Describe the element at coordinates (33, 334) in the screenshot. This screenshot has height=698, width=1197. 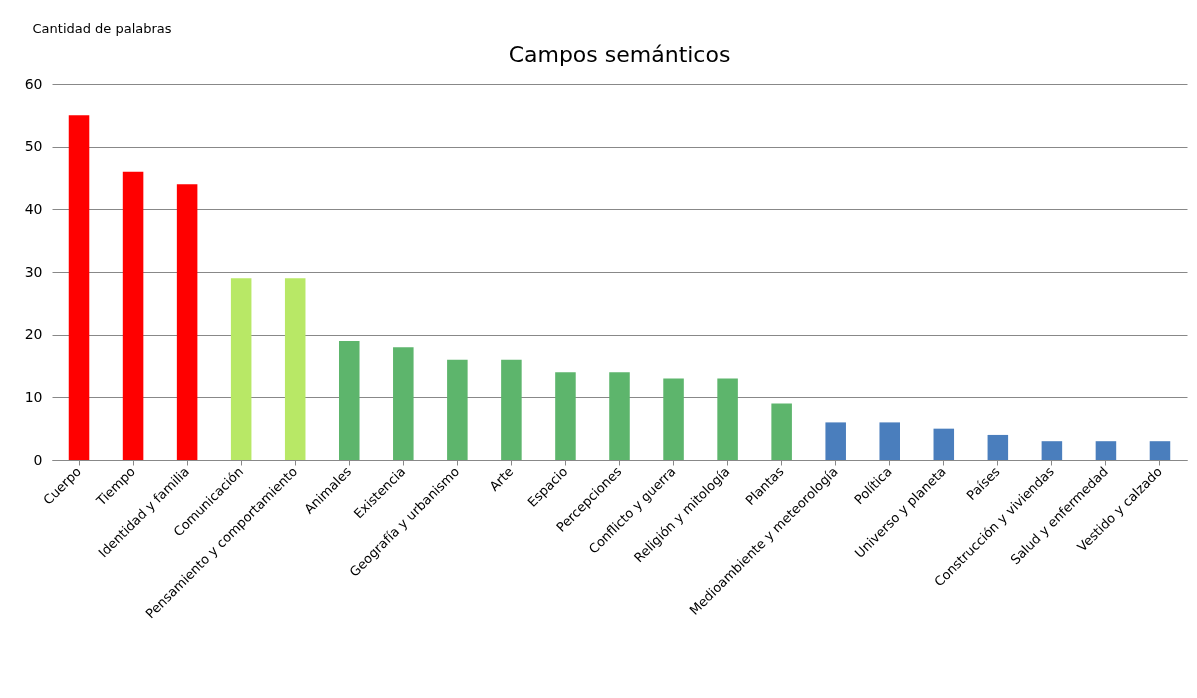
I see `y-tick-label: 20` at that location.